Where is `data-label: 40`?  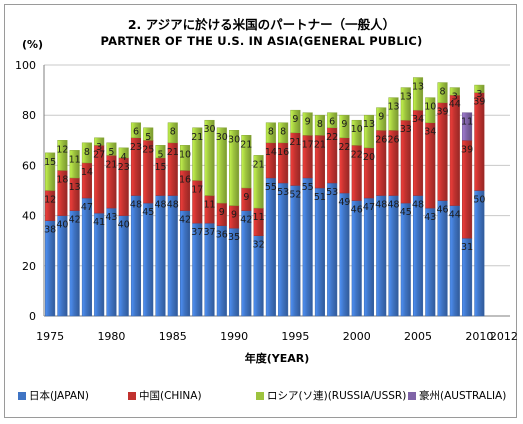 data-label: 40 is located at coordinates (62, 225).